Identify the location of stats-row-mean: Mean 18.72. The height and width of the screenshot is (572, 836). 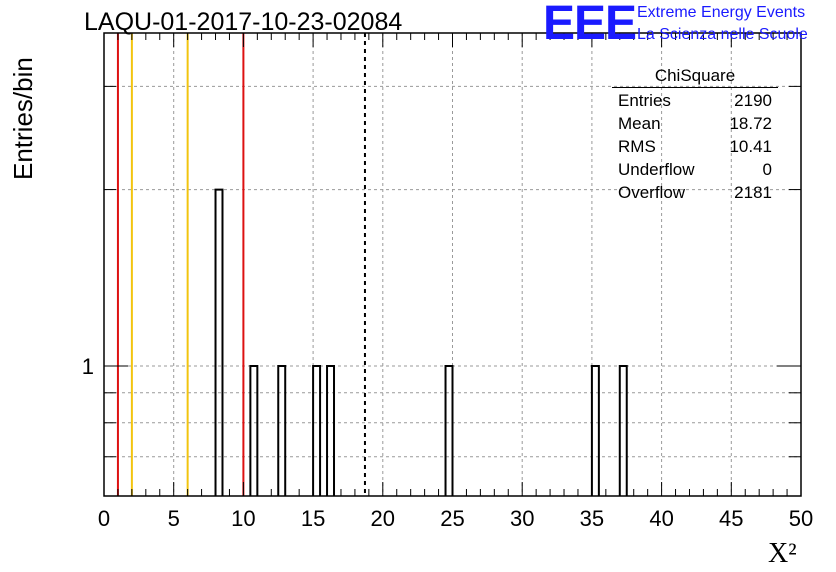
(695, 123).